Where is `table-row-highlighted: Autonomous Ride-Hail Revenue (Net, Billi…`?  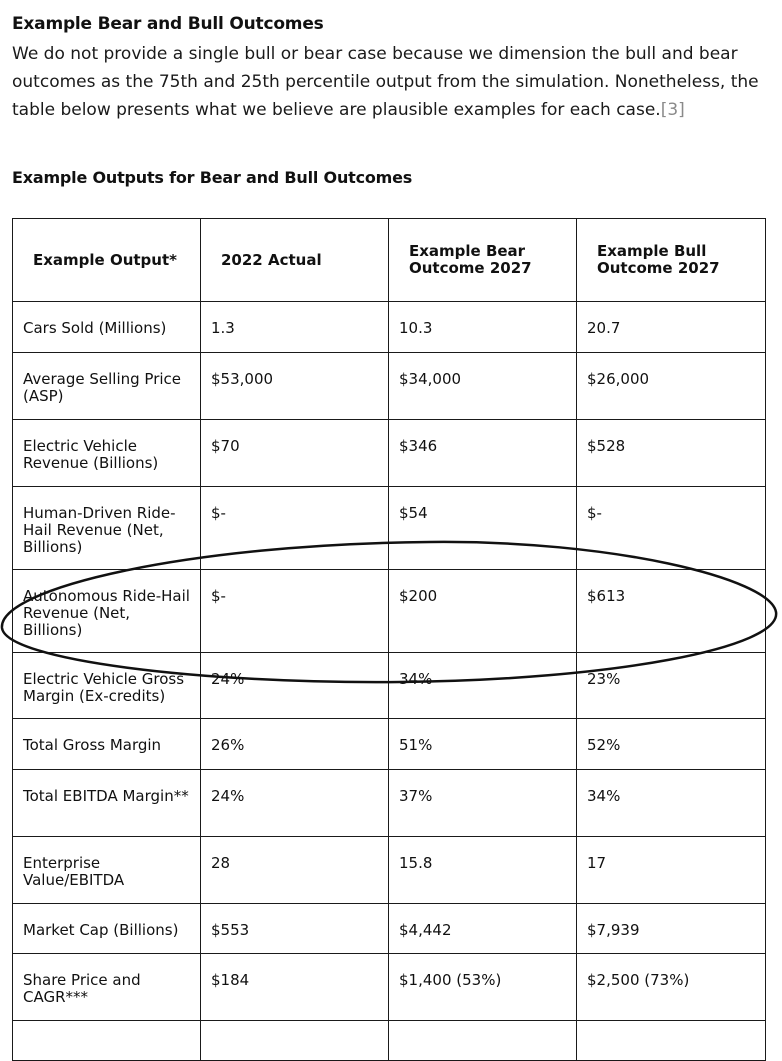
table-row-highlighted: Autonomous Ride-Hail Revenue (Net, Billi… is located at coordinates (389, 611).